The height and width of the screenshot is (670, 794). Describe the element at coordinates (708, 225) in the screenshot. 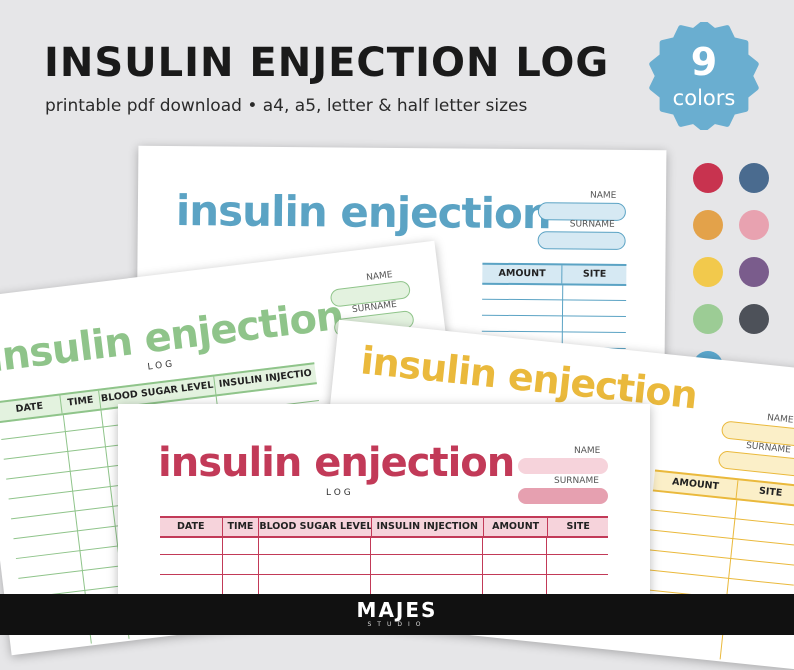

I see `swatch-orange` at that location.